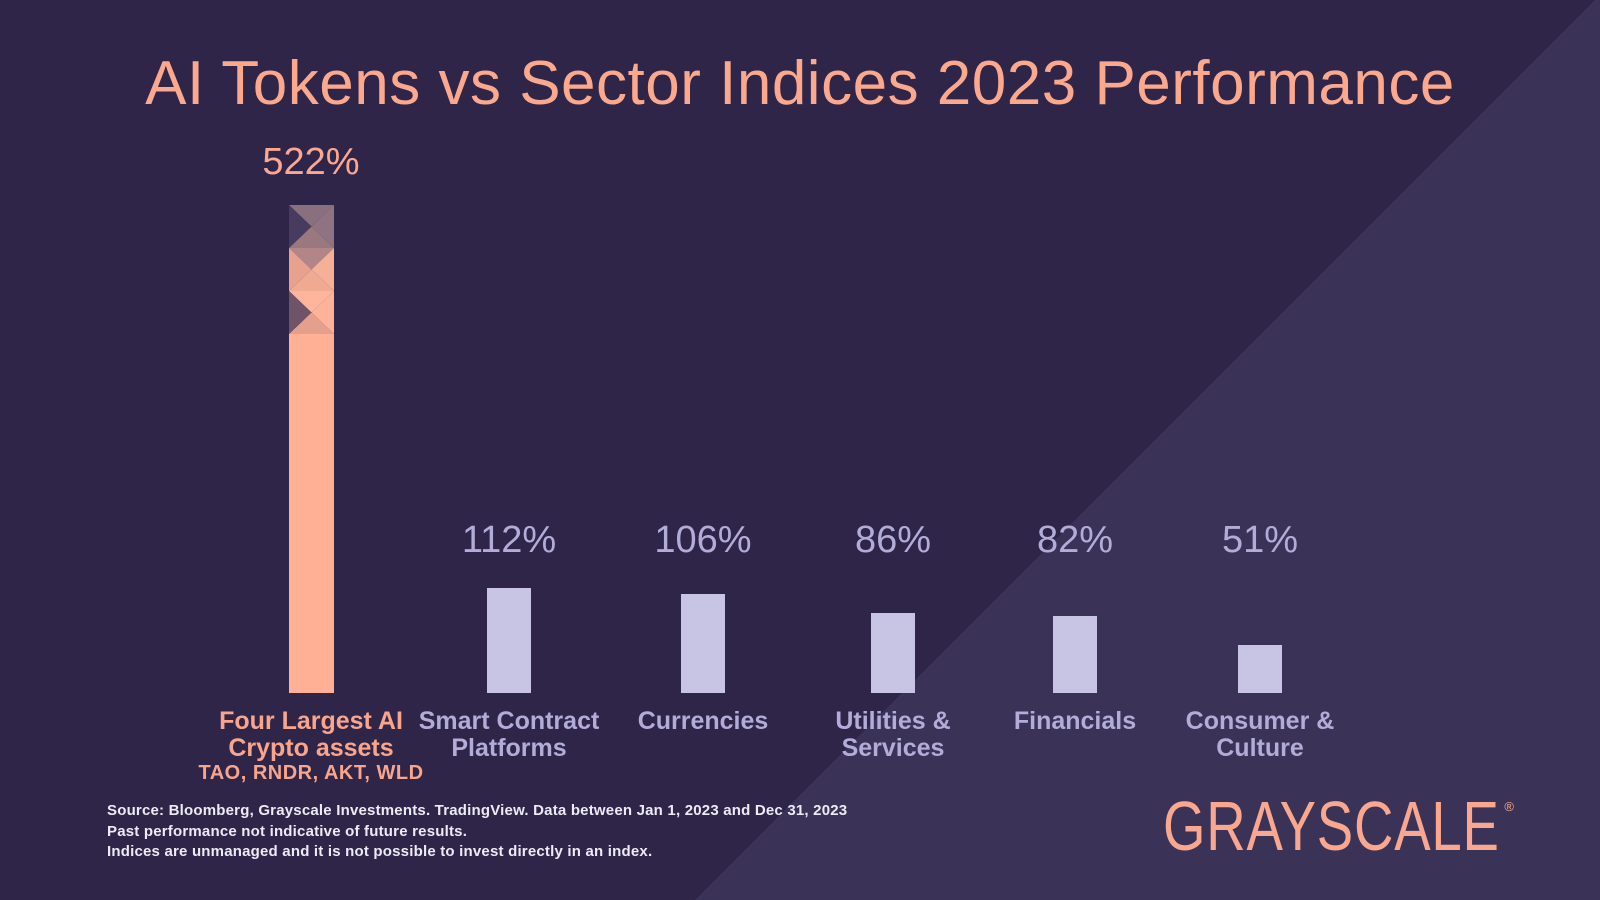 This screenshot has width=1600, height=900. Describe the element at coordinates (1260, 540) in the screenshot. I see `bar-value-label: 51%` at that location.